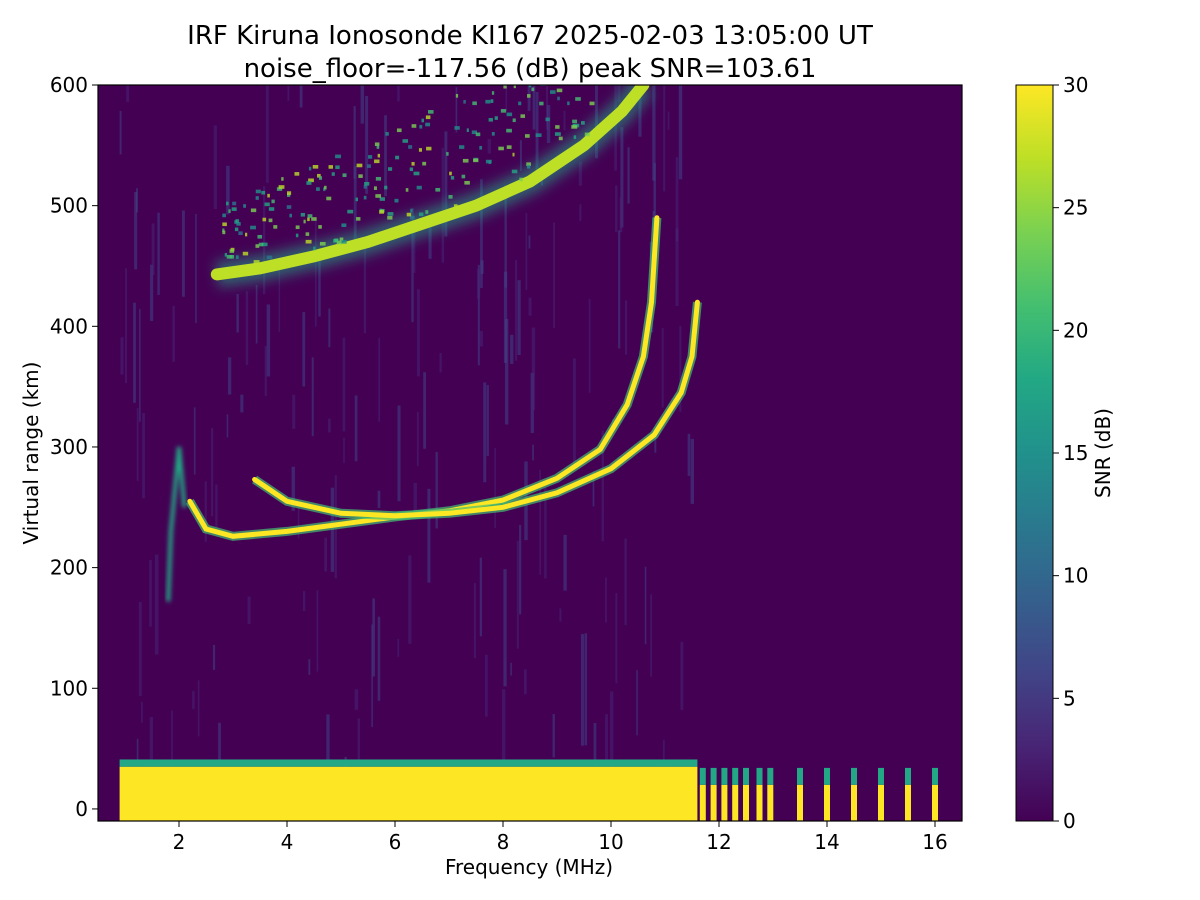 The height and width of the screenshot is (900, 1200). Describe the element at coordinates (1075, 85) in the screenshot. I see `colorbar-tick-label: 30` at that location.